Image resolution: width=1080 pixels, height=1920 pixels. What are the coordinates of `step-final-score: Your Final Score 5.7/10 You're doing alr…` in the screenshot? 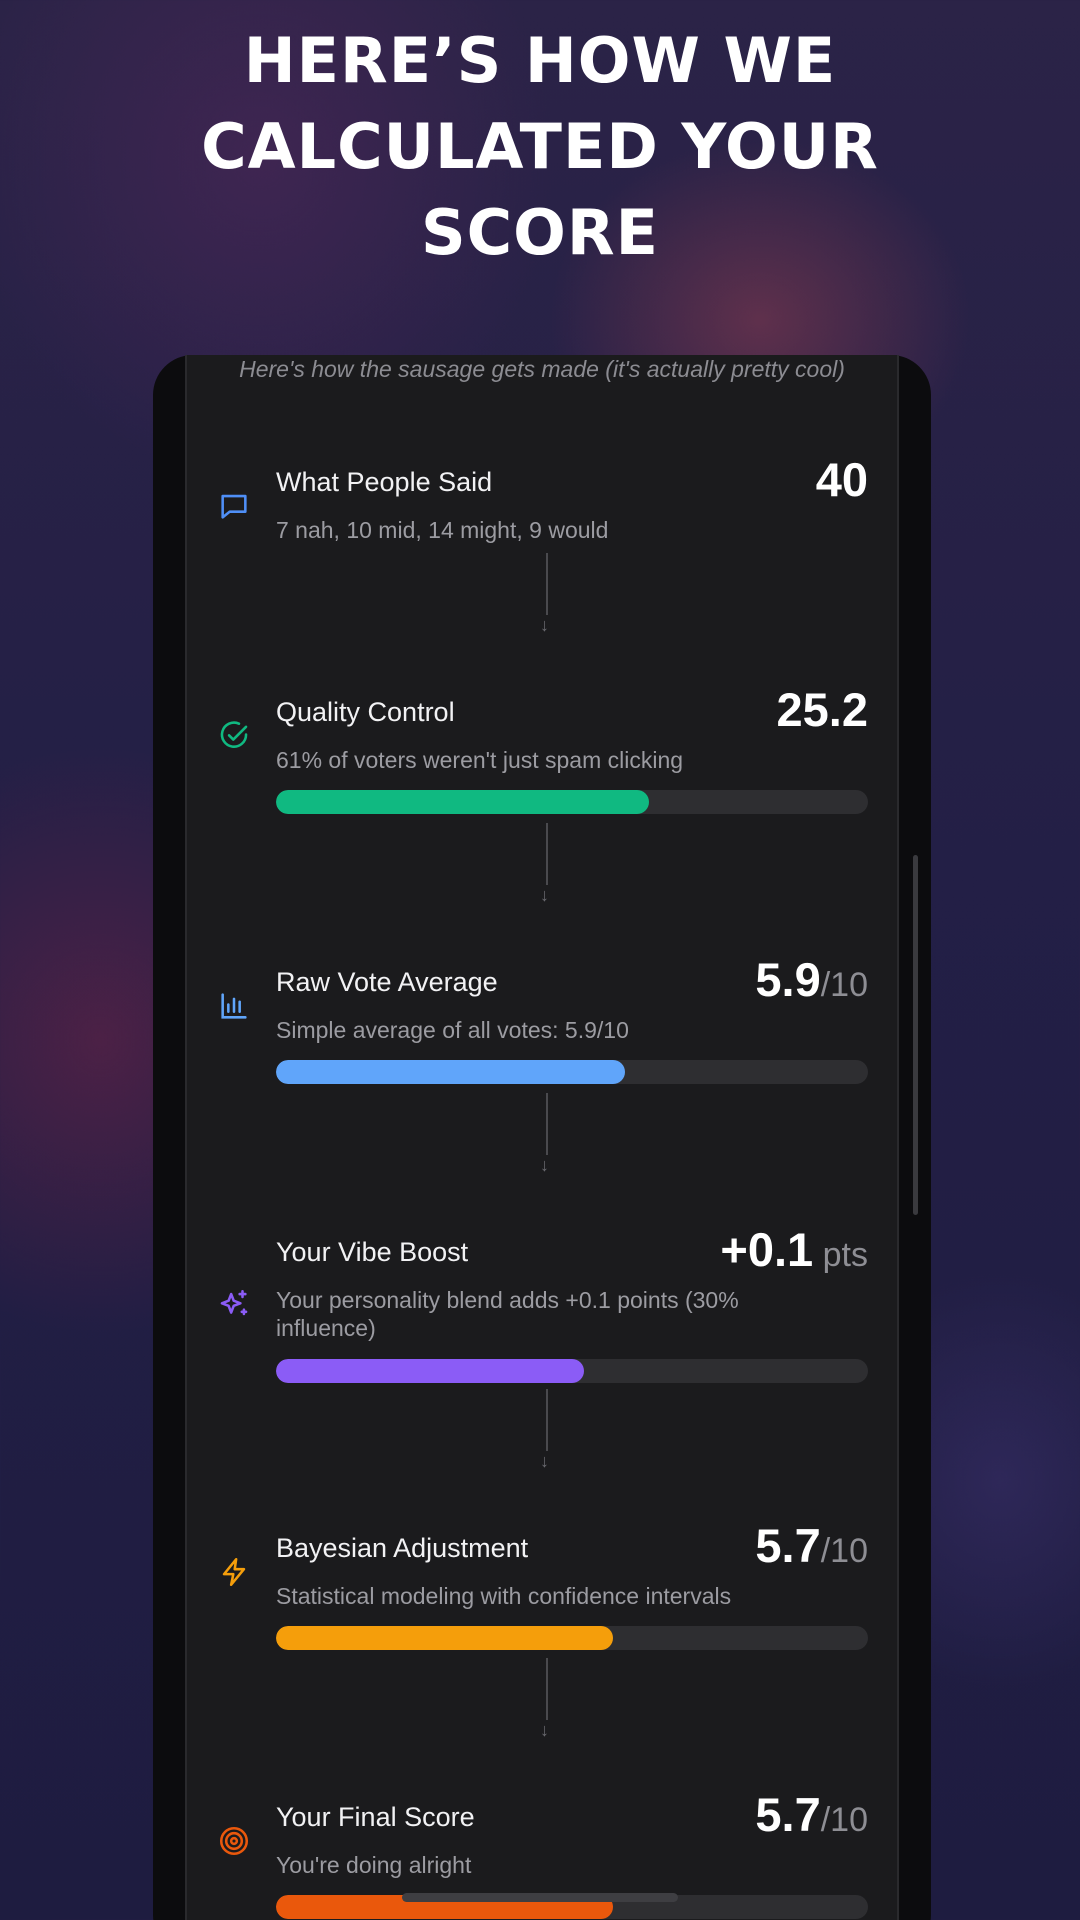 It's located at (544, 1854).